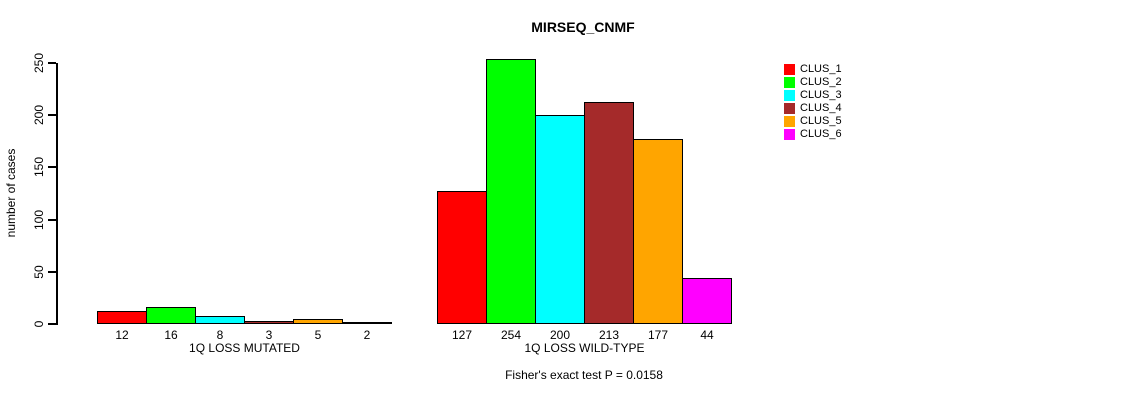 The width and height of the screenshot is (1140, 400). What do you see at coordinates (244, 348) in the screenshot?
I see `x-axis-group-label: 1Q LOSS MUTATED` at bounding box center [244, 348].